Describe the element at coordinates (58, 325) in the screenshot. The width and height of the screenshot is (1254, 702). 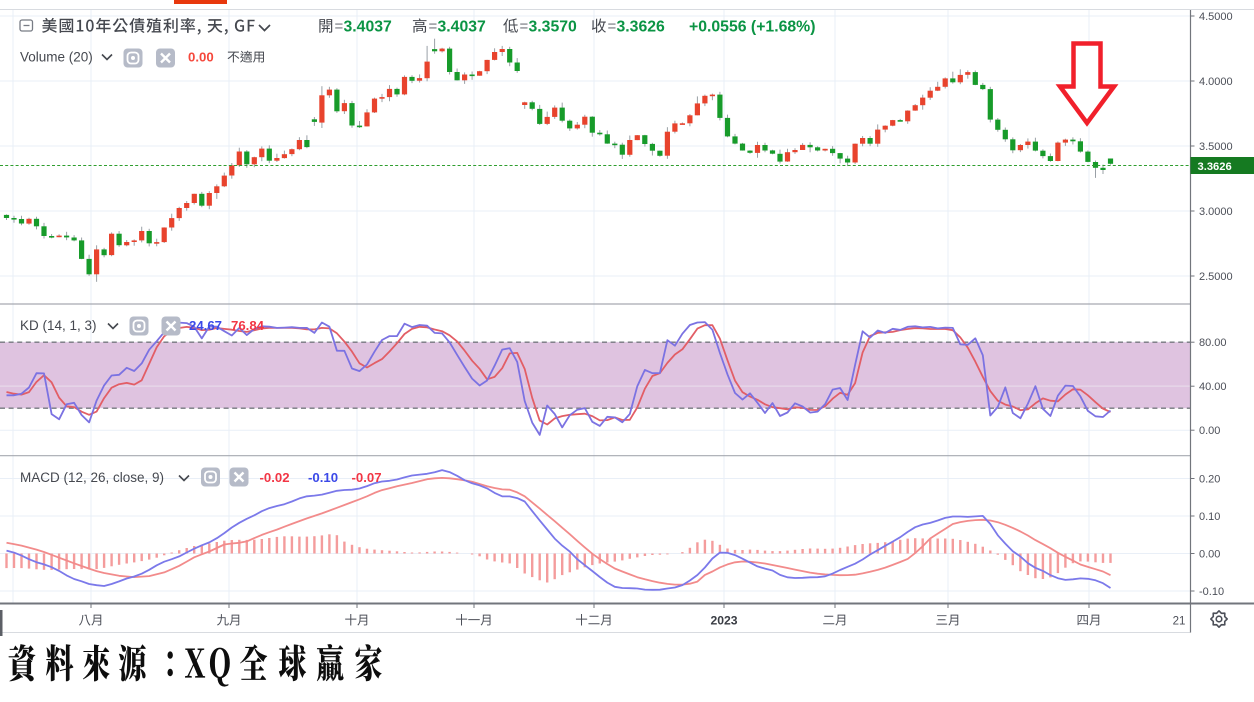
I see `svg-text: KD (14, 1, 3)` at that location.